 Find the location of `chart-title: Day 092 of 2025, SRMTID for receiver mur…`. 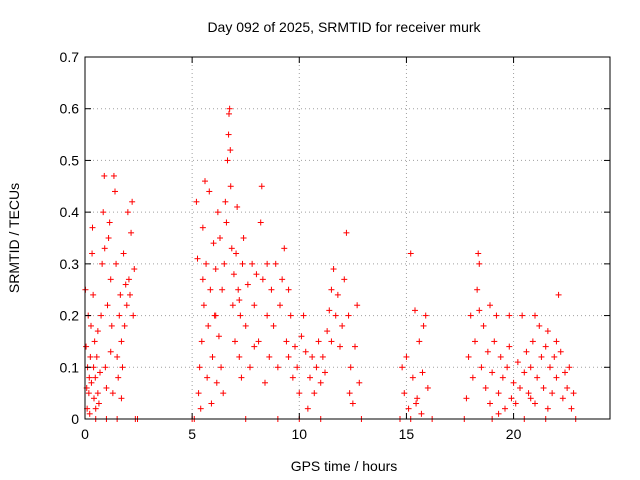

chart-title: Day 092 of 2025, SRMTID for receiver mur… is located at coordinates (344, 27).